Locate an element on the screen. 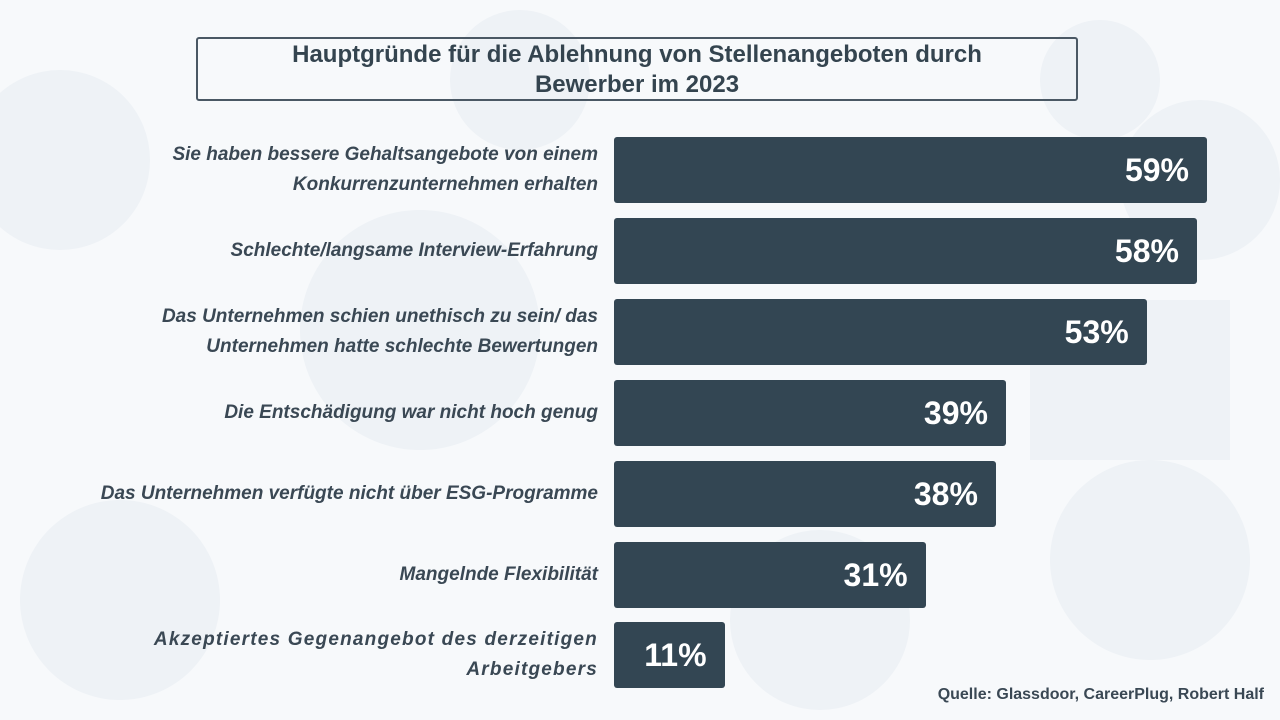  bar-row: Mangelnde Flexibilität 31% is located at coordinates (640, 574).